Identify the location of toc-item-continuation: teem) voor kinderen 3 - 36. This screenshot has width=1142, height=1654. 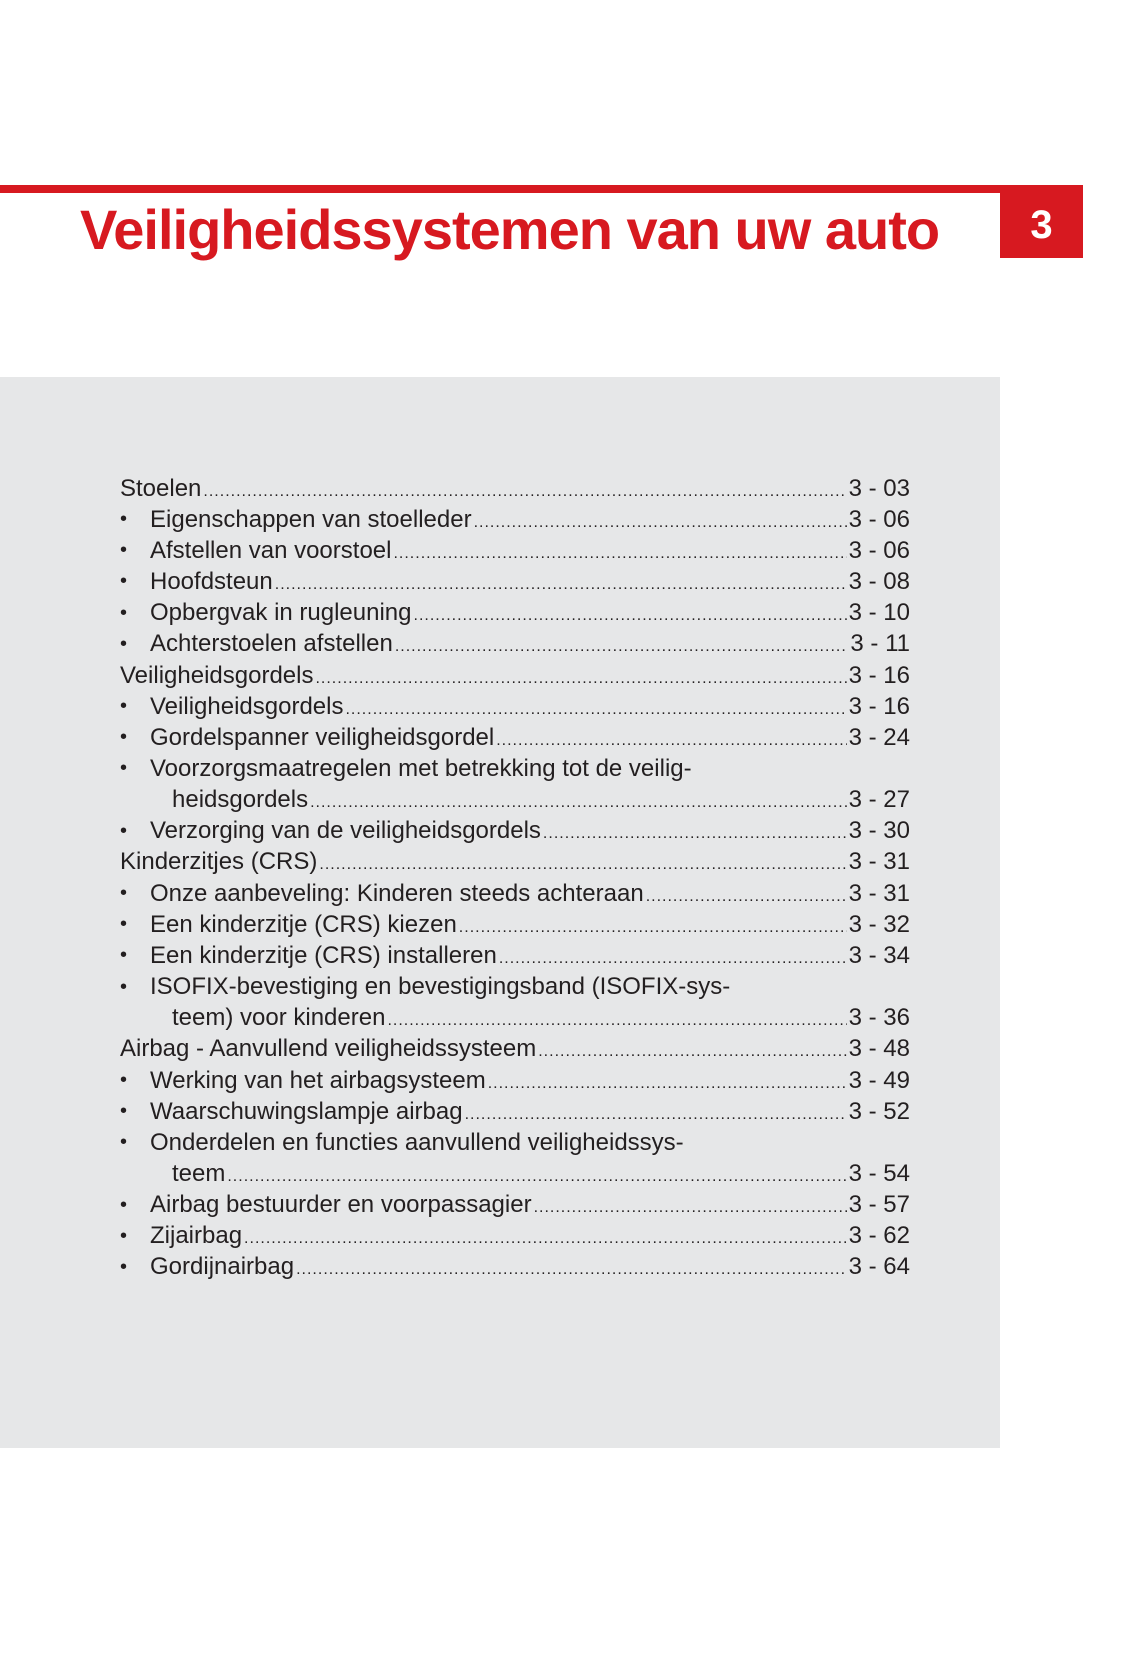
(515, 1018).